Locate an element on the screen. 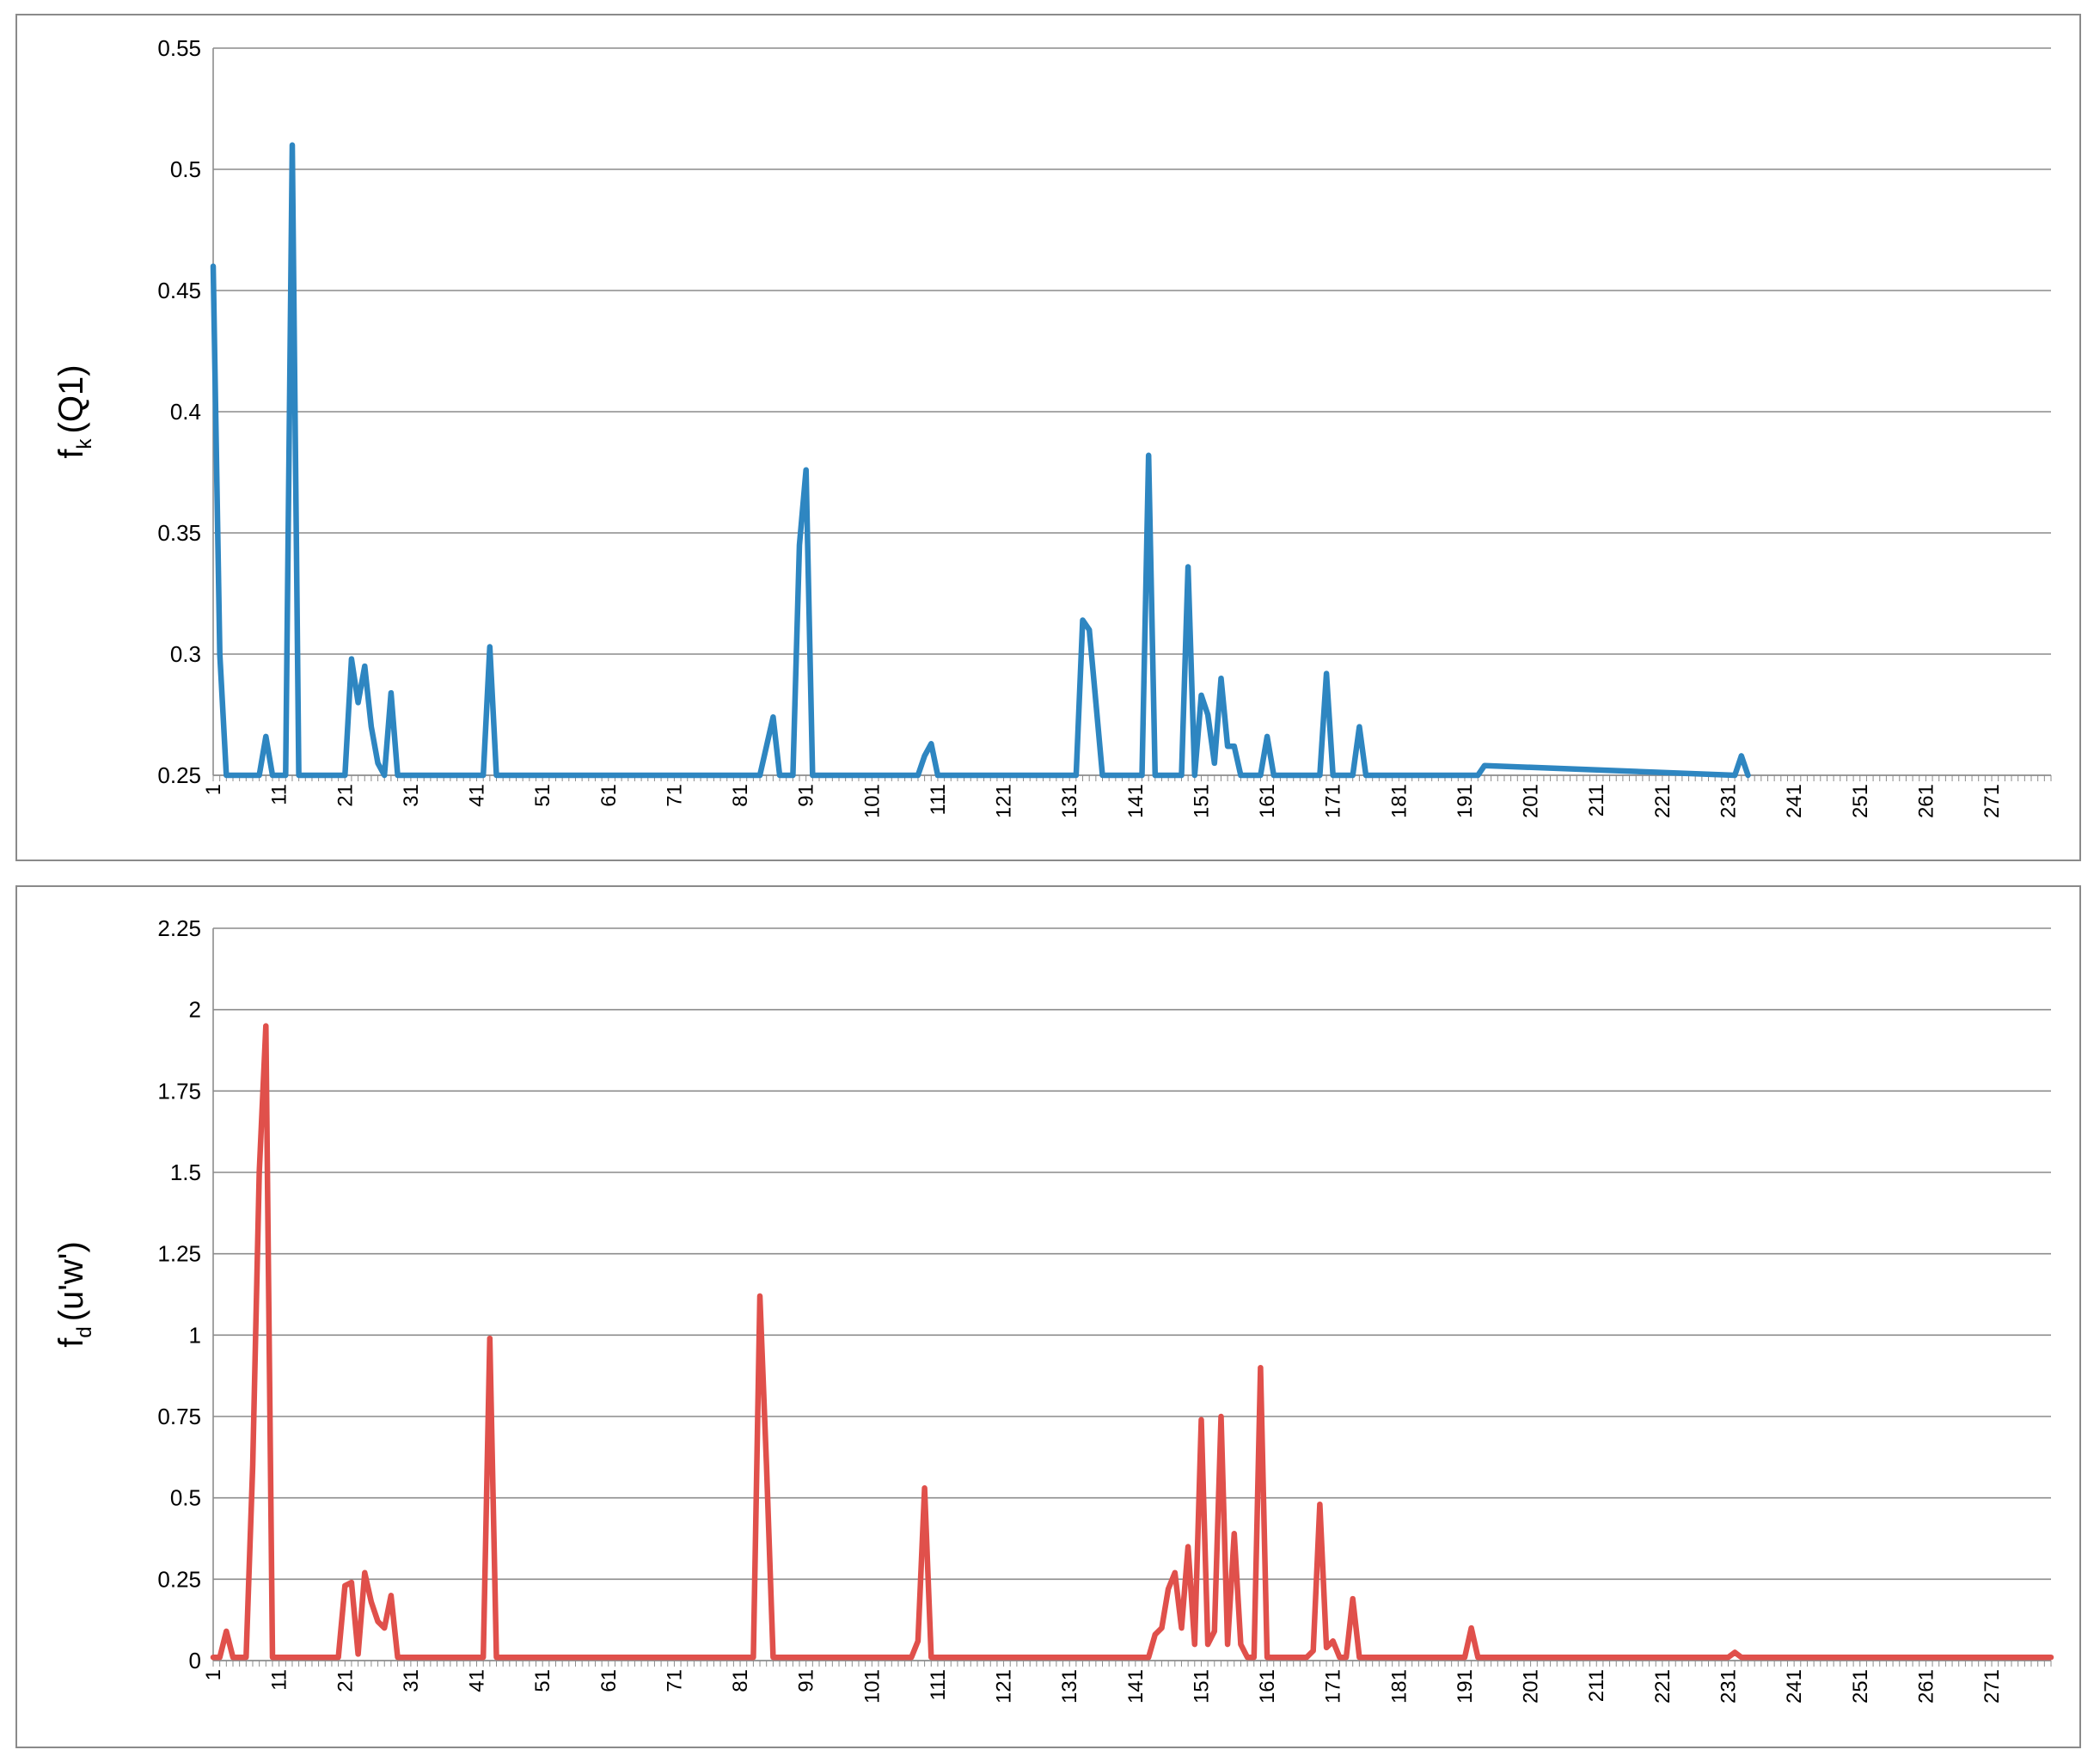  y-tick-label: 0.45 is located at coordinates (179, 290).